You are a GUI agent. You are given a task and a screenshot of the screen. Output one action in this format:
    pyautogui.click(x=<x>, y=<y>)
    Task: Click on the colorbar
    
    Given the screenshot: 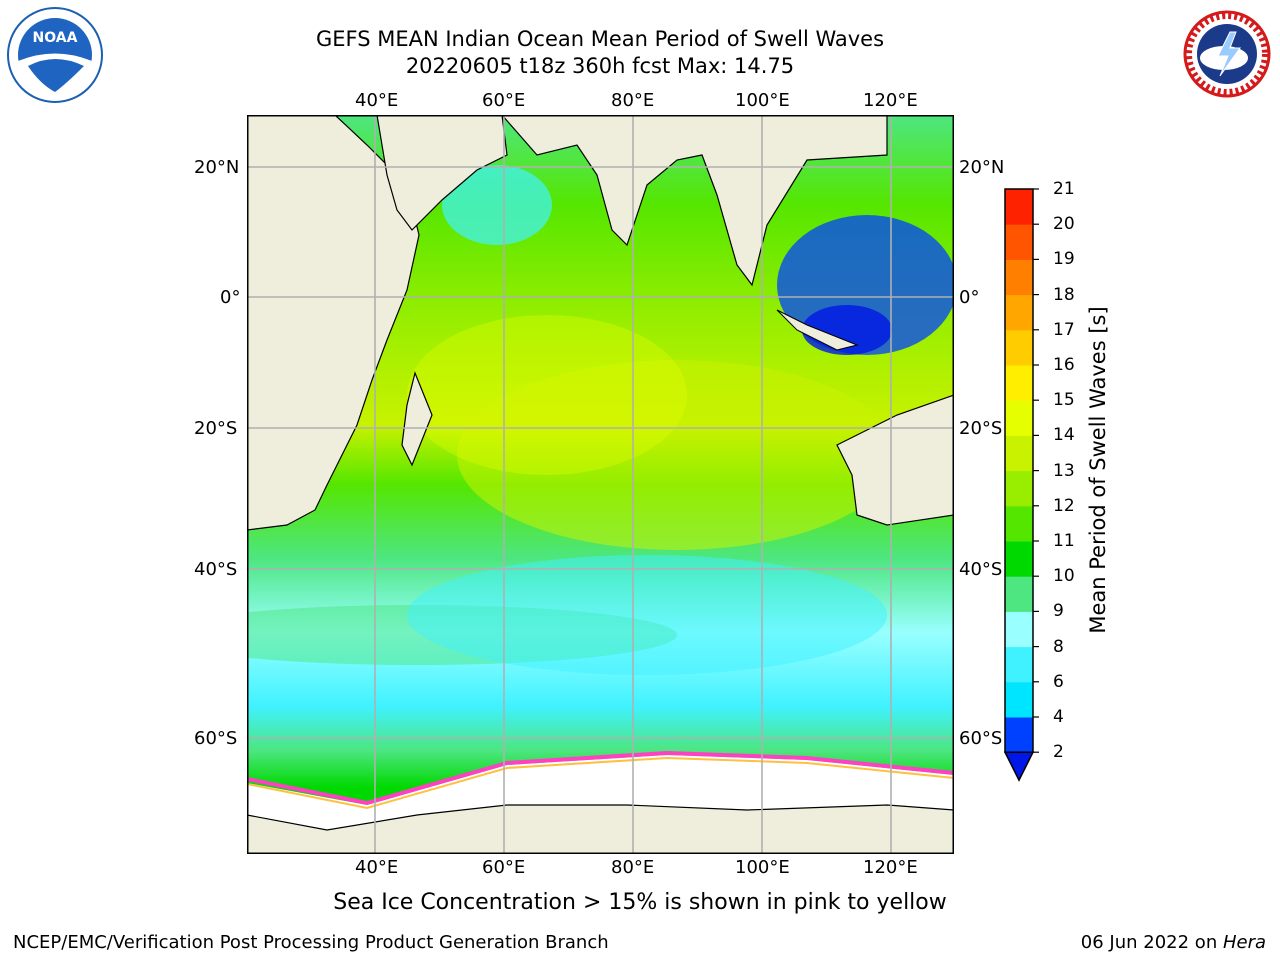 What is the action you would take?
    pyautogui.click(x=1021, y=485)
    